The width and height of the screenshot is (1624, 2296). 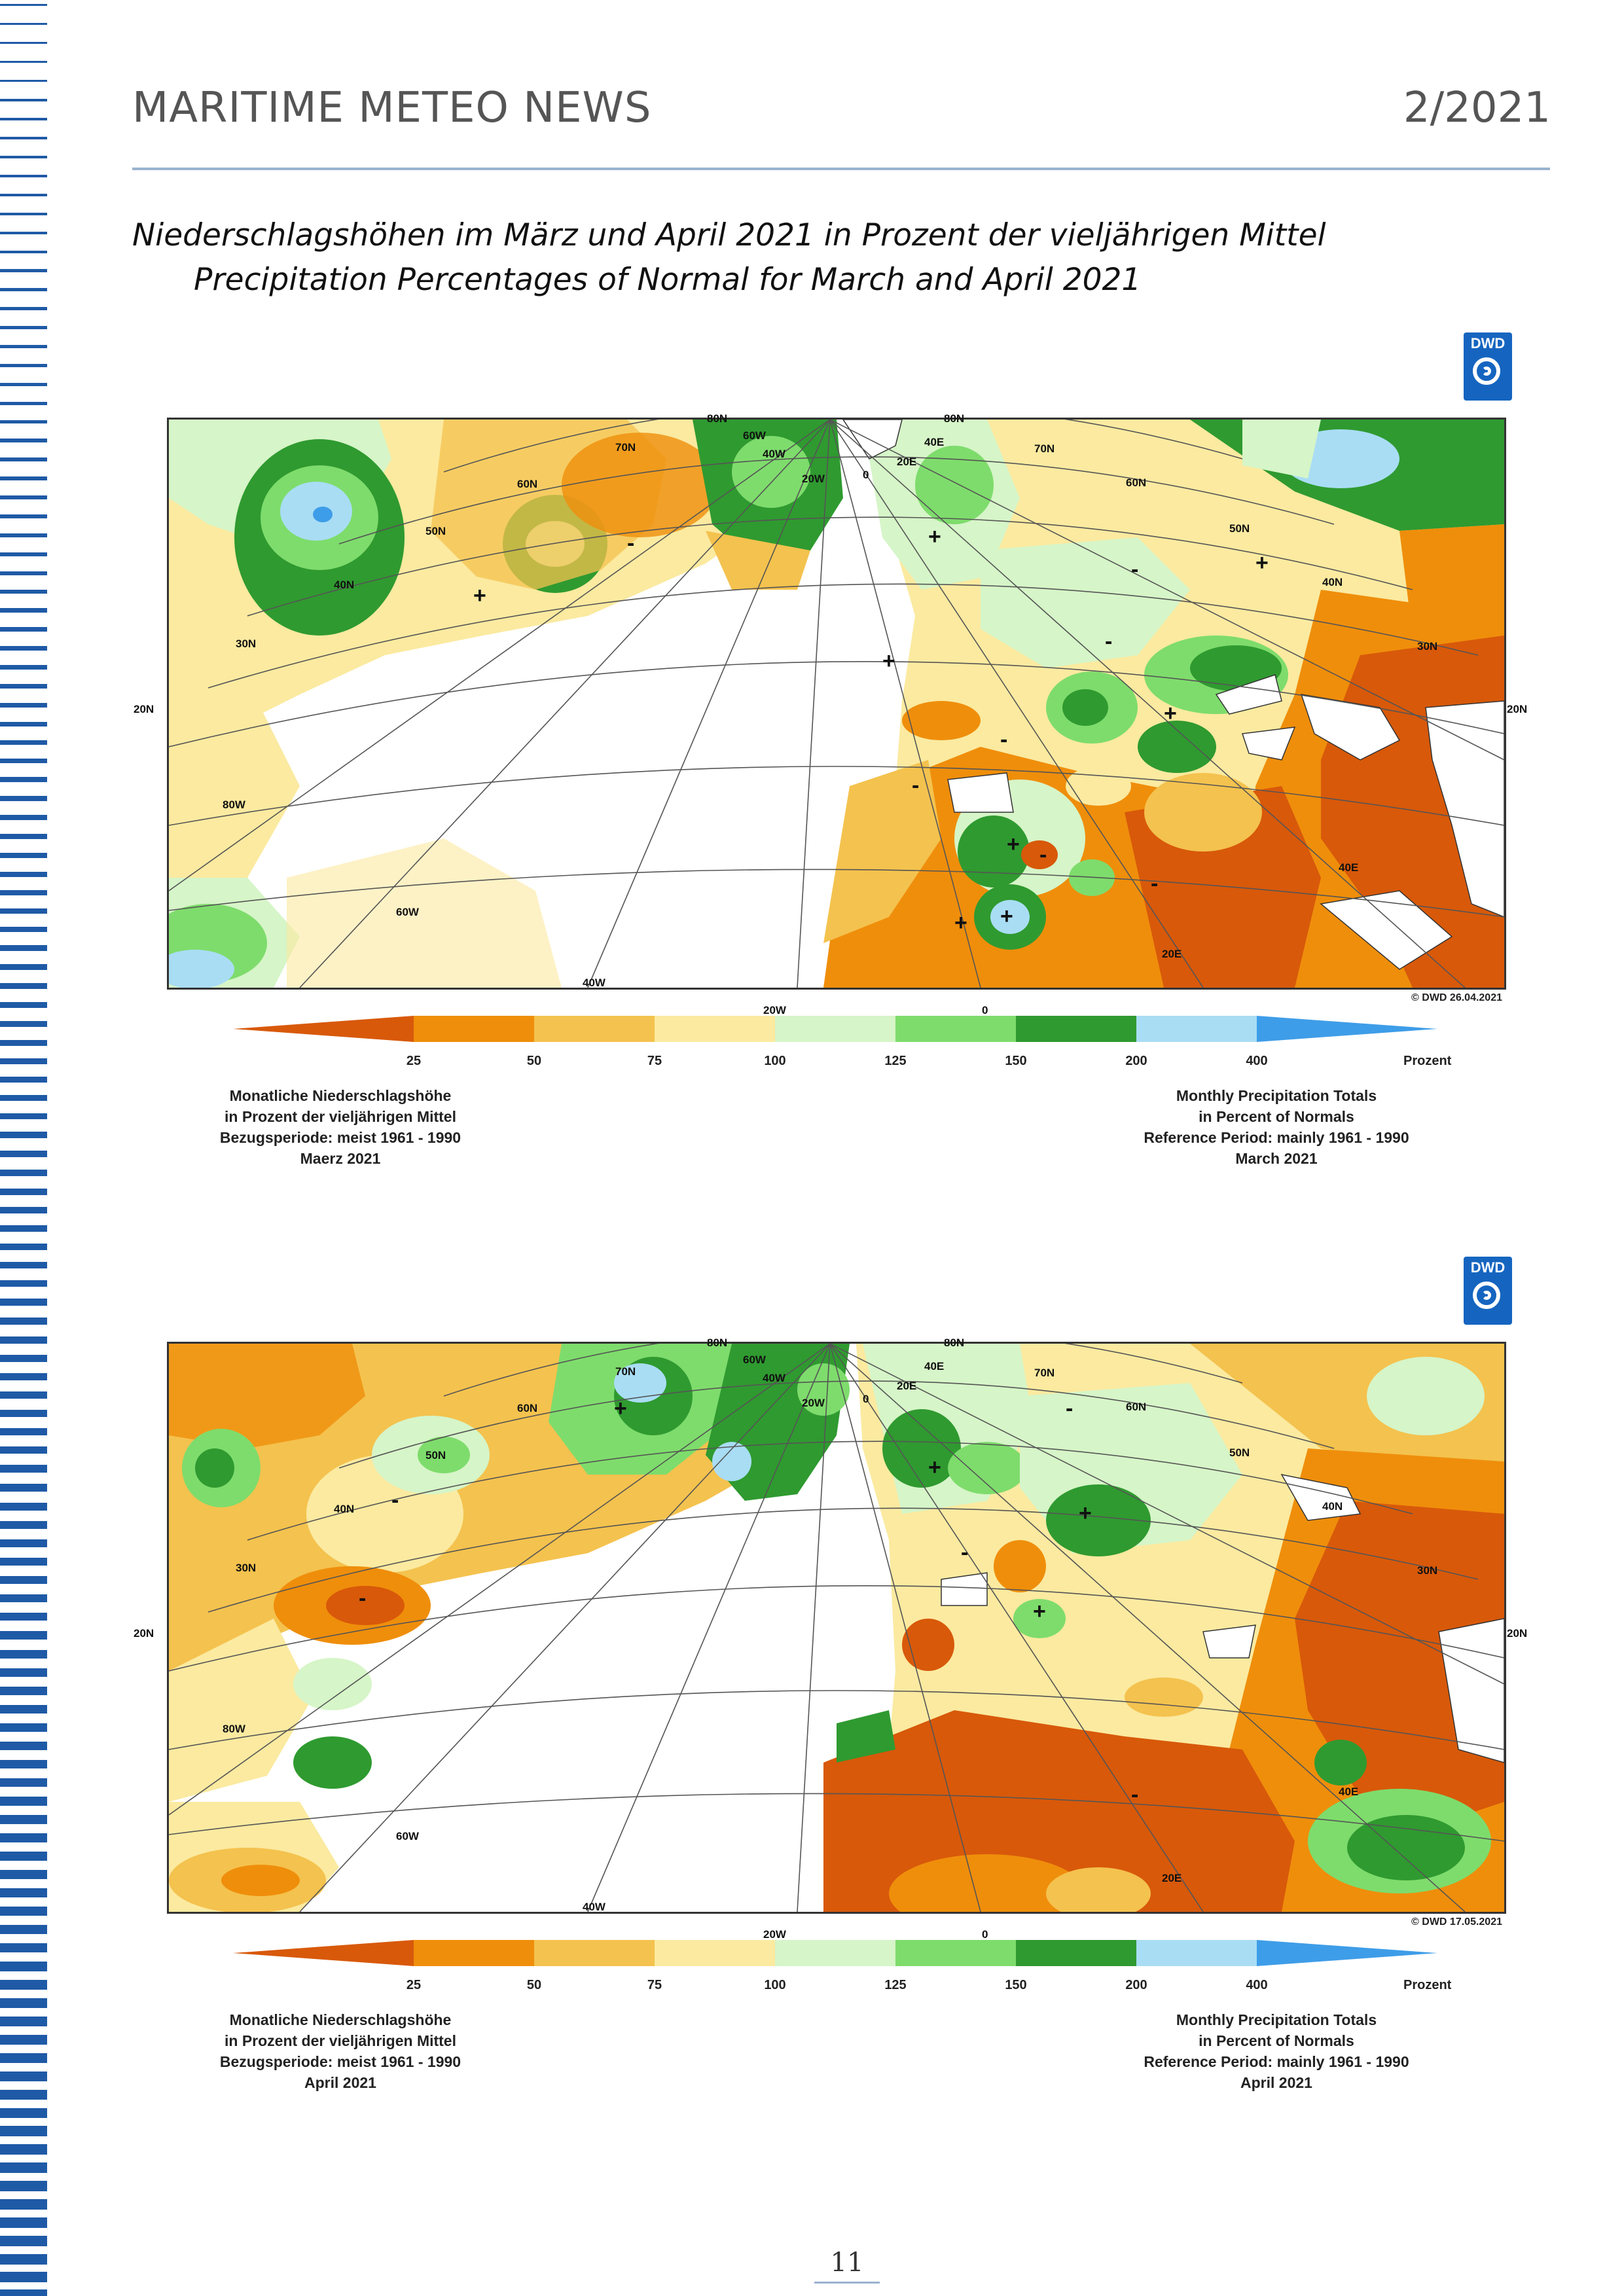 I want to click on label-20e: 20E, so click(x=1172, y=954).